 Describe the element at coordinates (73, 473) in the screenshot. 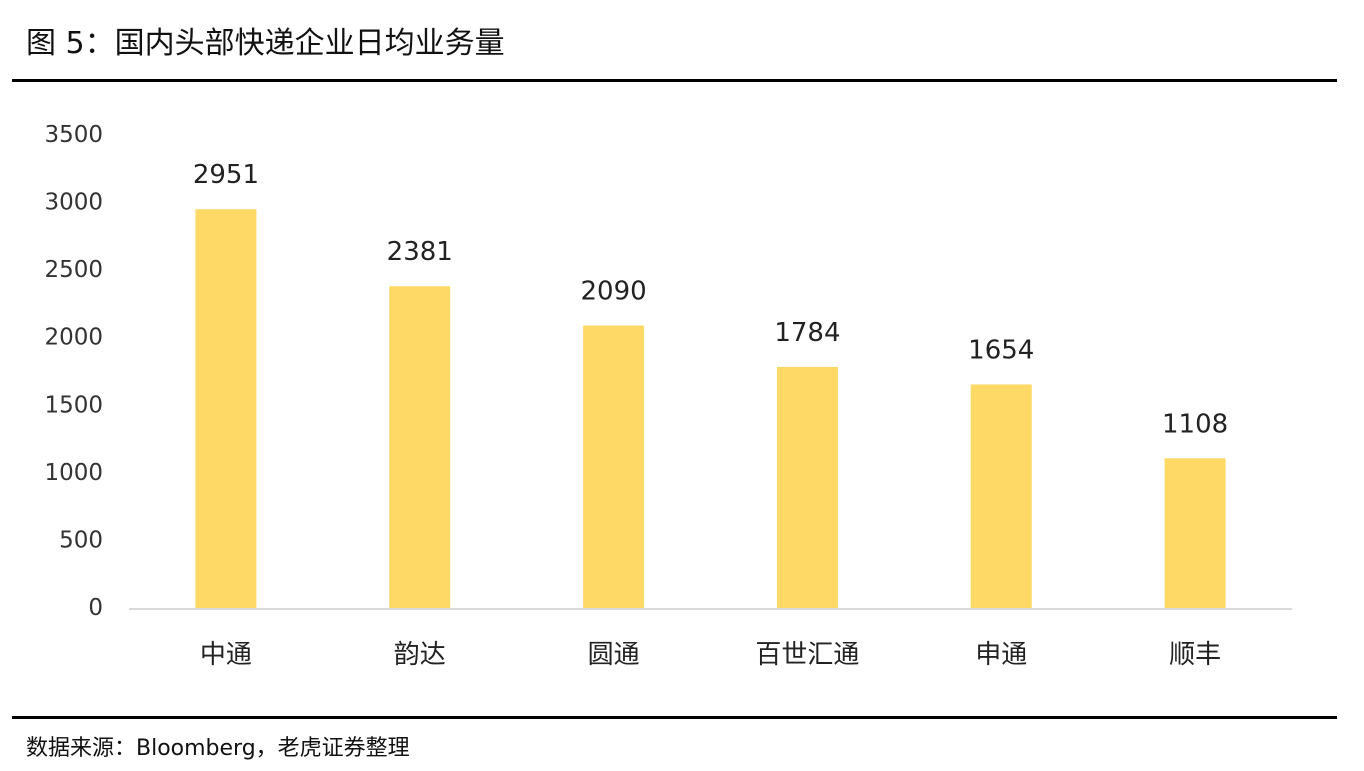

I see `y-tick-label: 1000` at that location.